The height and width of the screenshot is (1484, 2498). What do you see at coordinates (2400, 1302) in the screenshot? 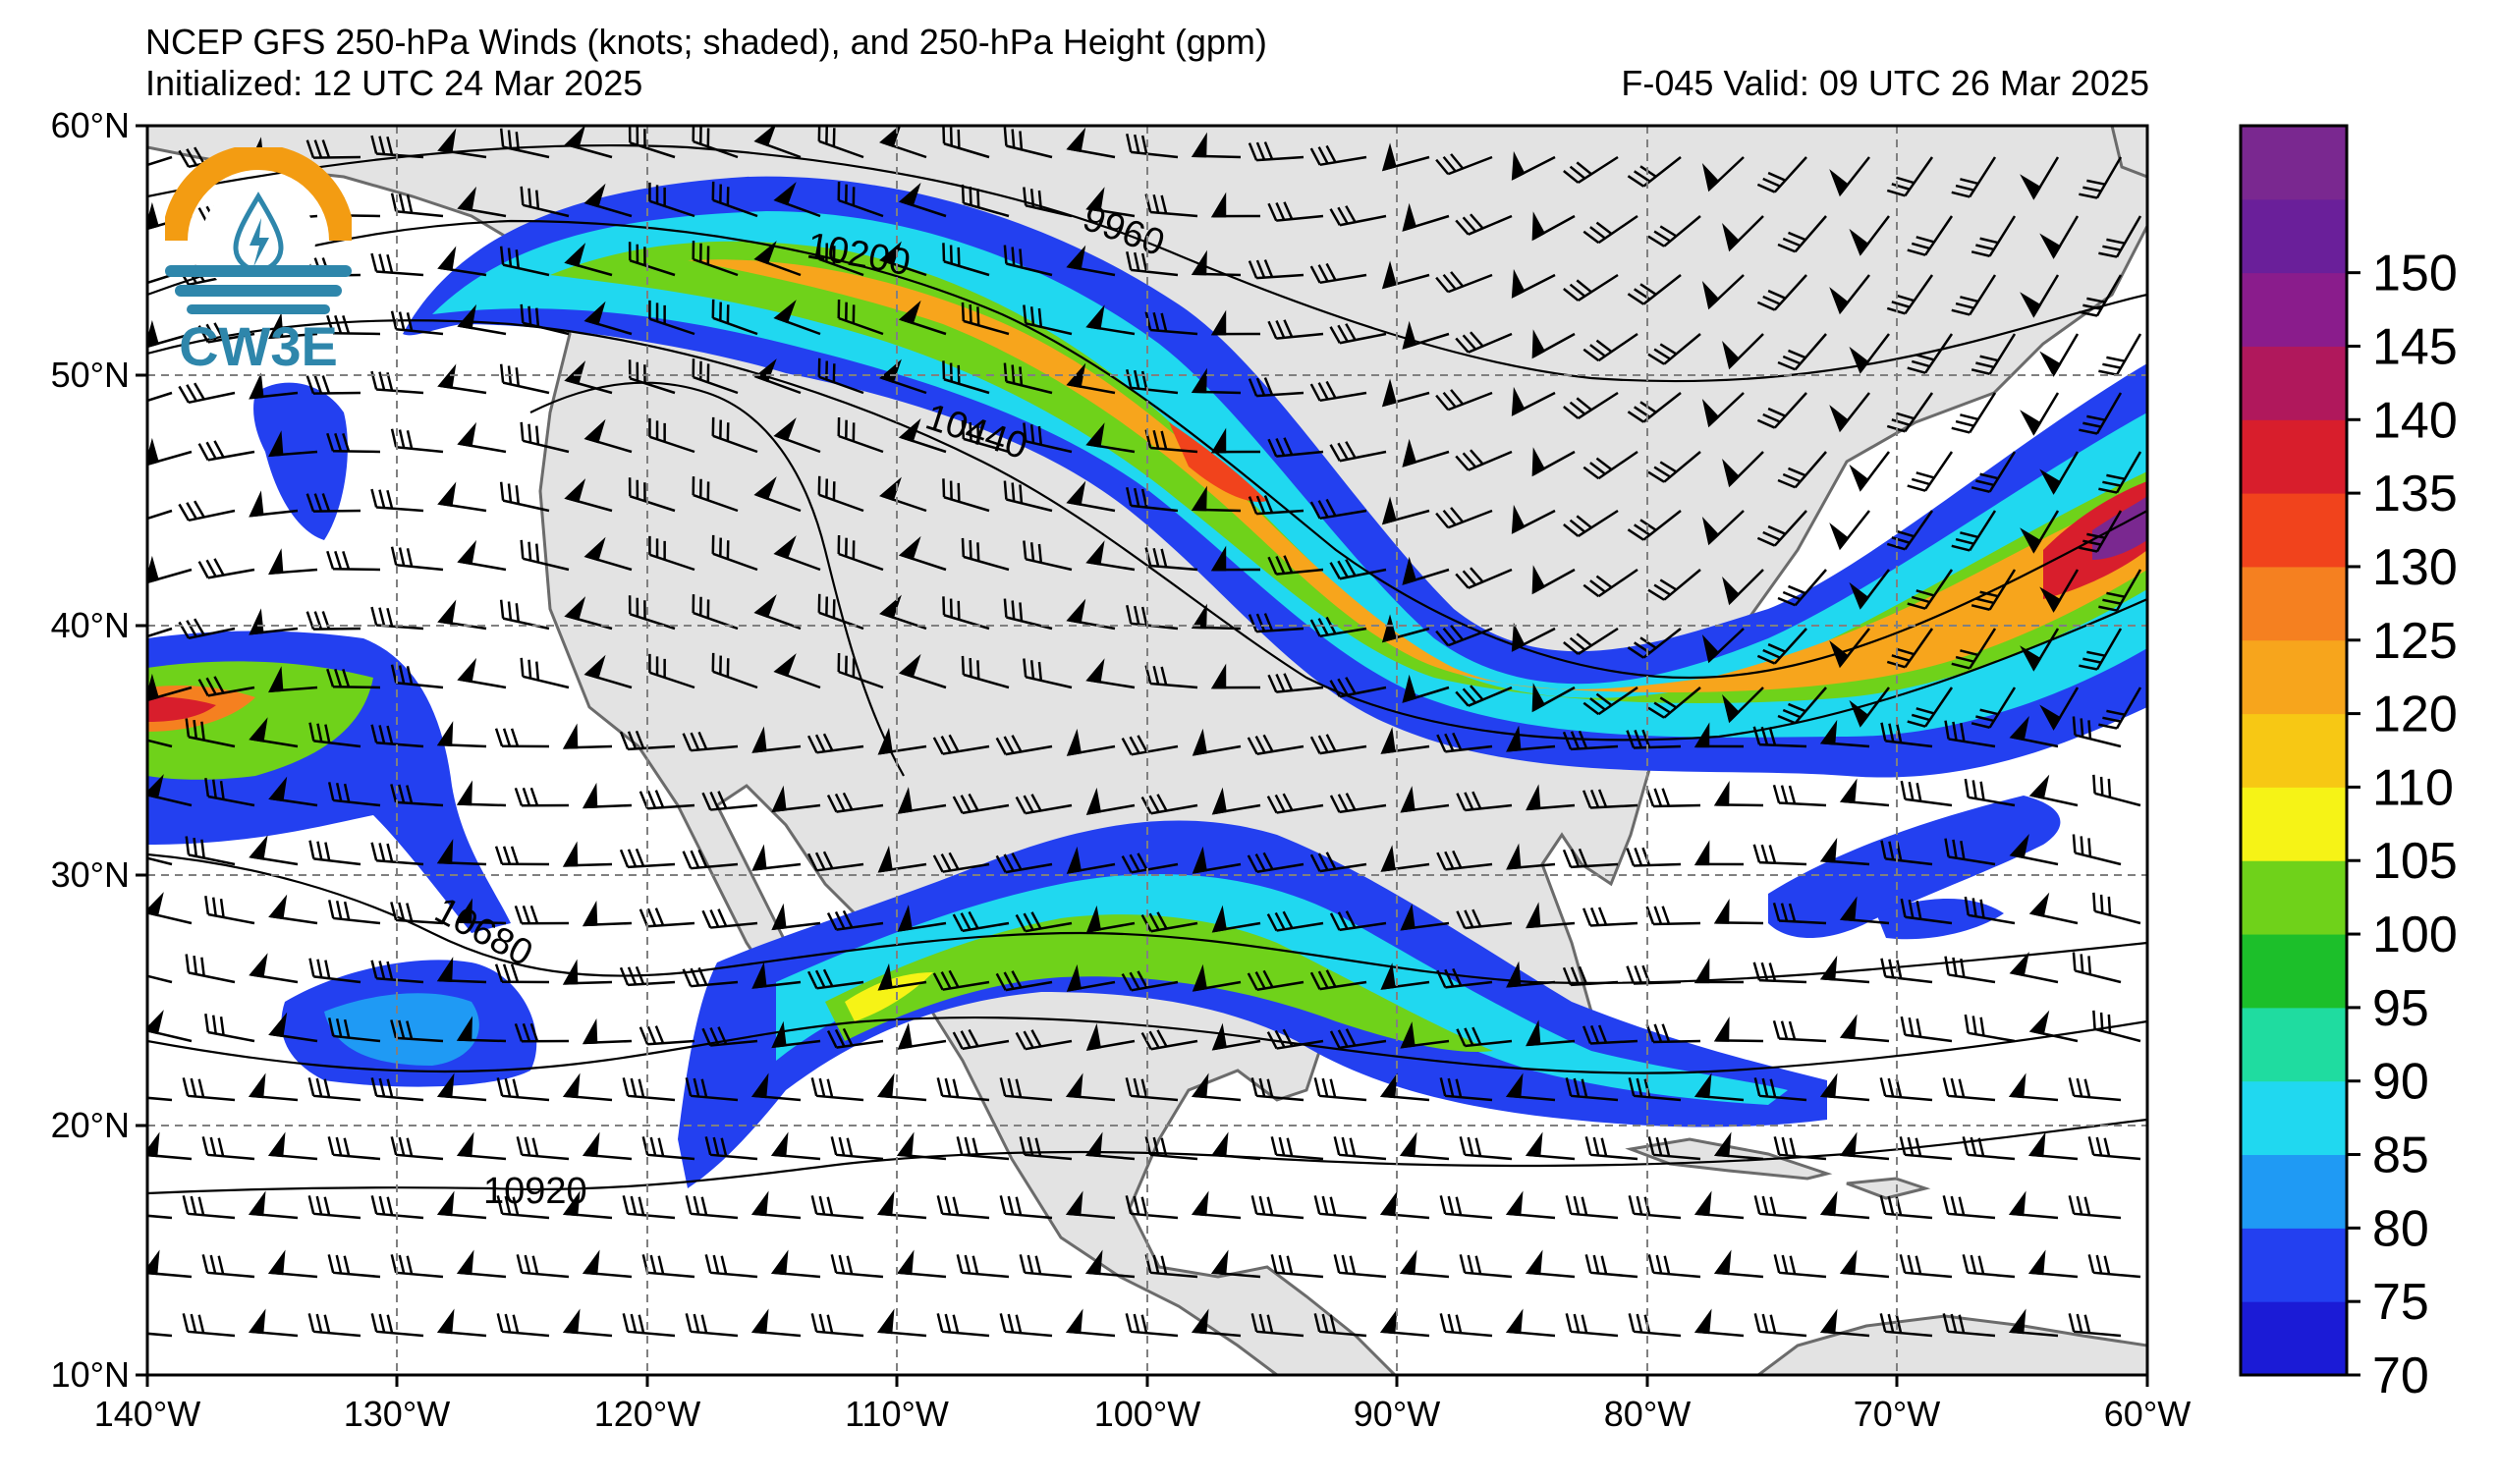
I see `colorbar-label: 75` at bounding box center [2400, 1302].